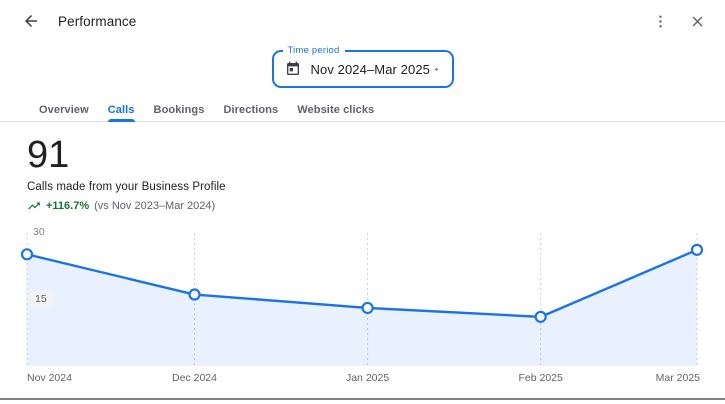 This screenshot has height=404, width=725. Describe the element at coordinates (68, 206) in the screenshot. I see `metric-change: +116.7%` at that location.